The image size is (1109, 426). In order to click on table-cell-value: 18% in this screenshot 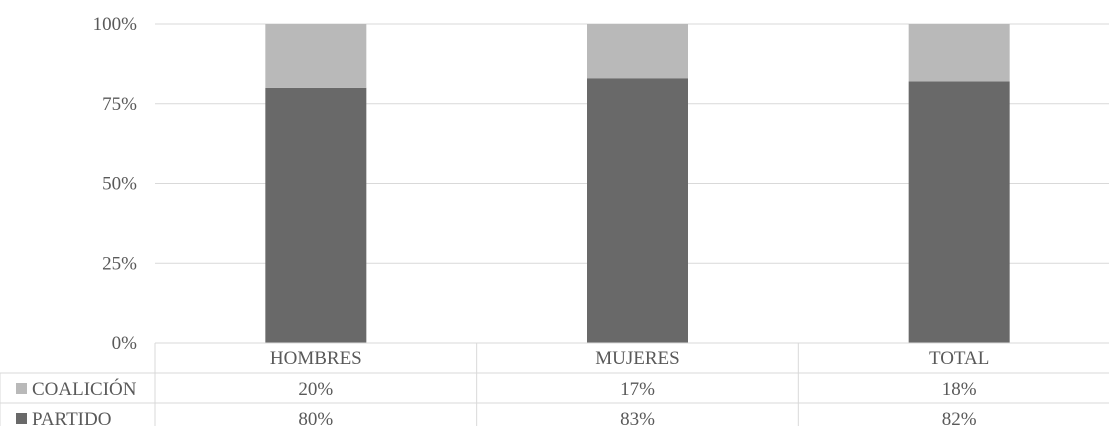, I will do `click(959, 389)`.